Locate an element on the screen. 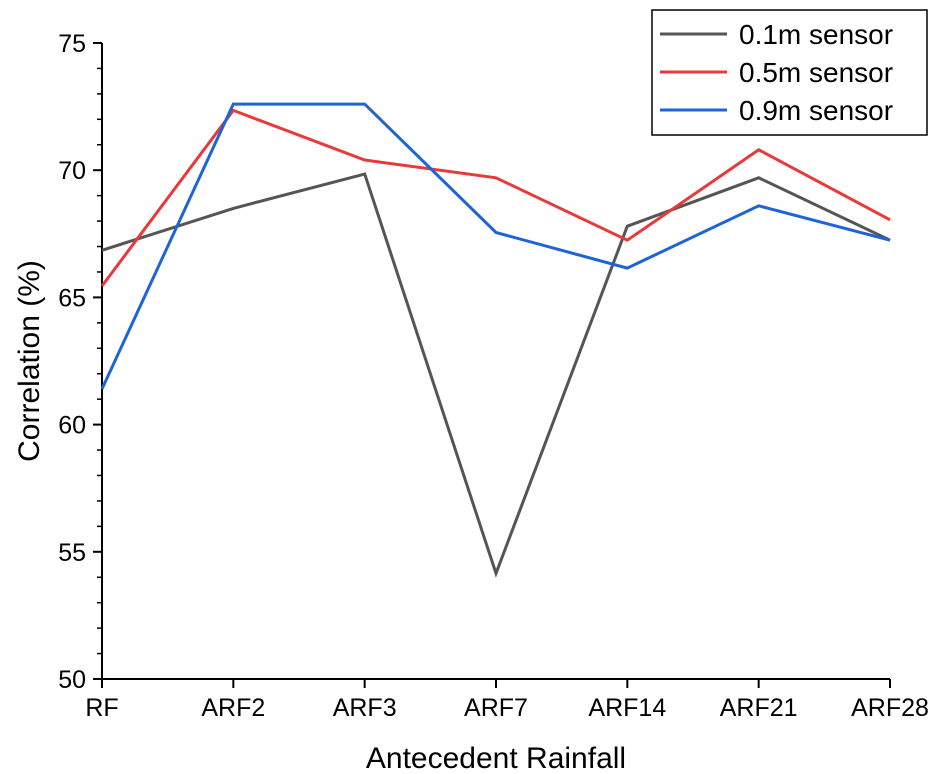 This screenshot has height=774, width=935. x-tick-label: ARF21 is located at coordinates (759, 708).